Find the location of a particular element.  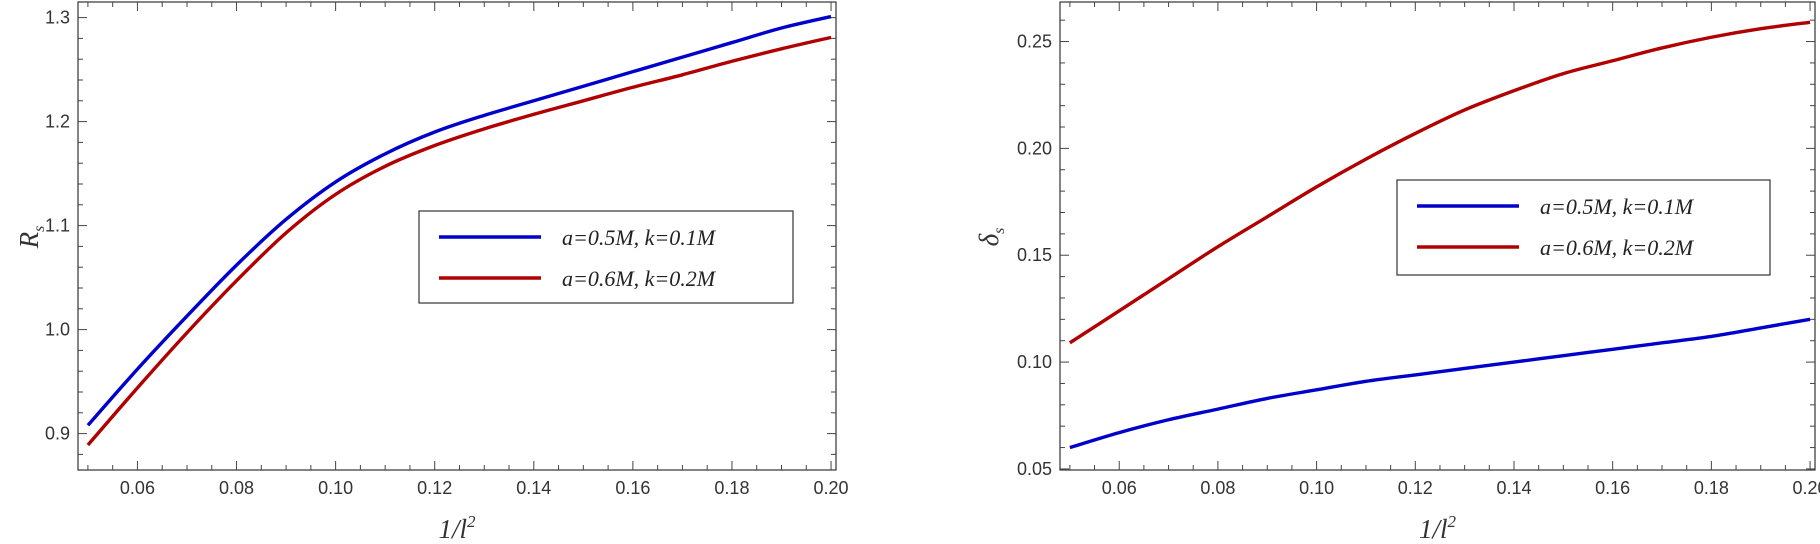

y-tick-label: 0.9 is located at coordinates (57, 434).